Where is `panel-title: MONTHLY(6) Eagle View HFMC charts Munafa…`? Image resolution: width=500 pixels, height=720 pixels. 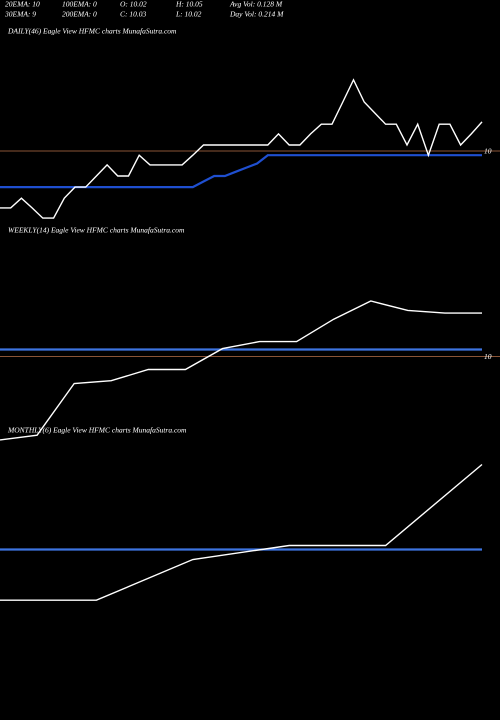 panel-title: MONTHLY(6) Eagle View HFMC charts Munafa… is located at coordinates (97, 430).